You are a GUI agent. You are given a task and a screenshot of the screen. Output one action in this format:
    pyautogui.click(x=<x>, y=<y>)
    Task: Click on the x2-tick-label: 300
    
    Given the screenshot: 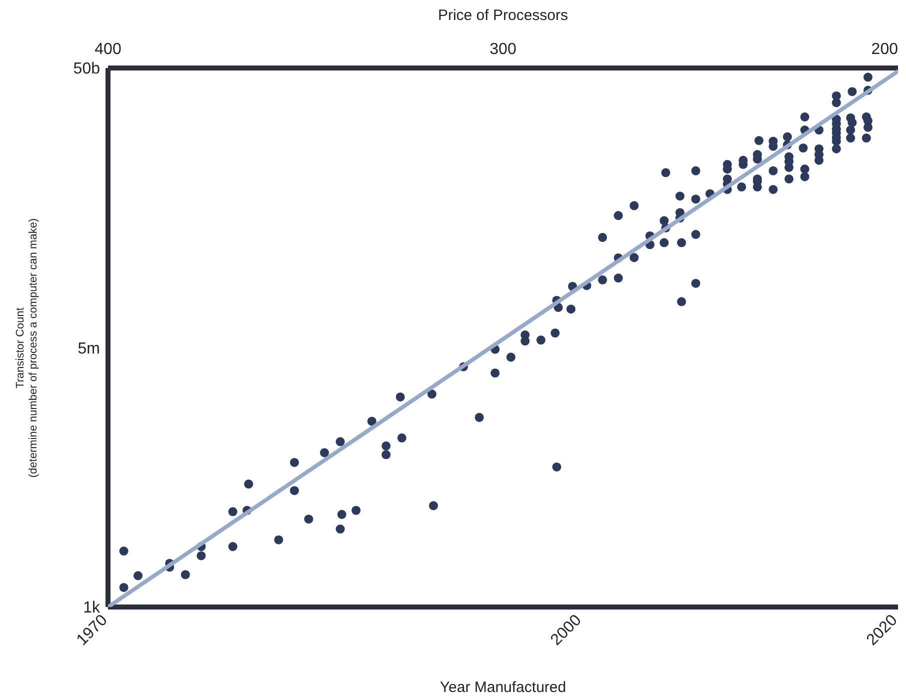 What is the action you would take?
    pyautogui.click(x=503, y=49)
    